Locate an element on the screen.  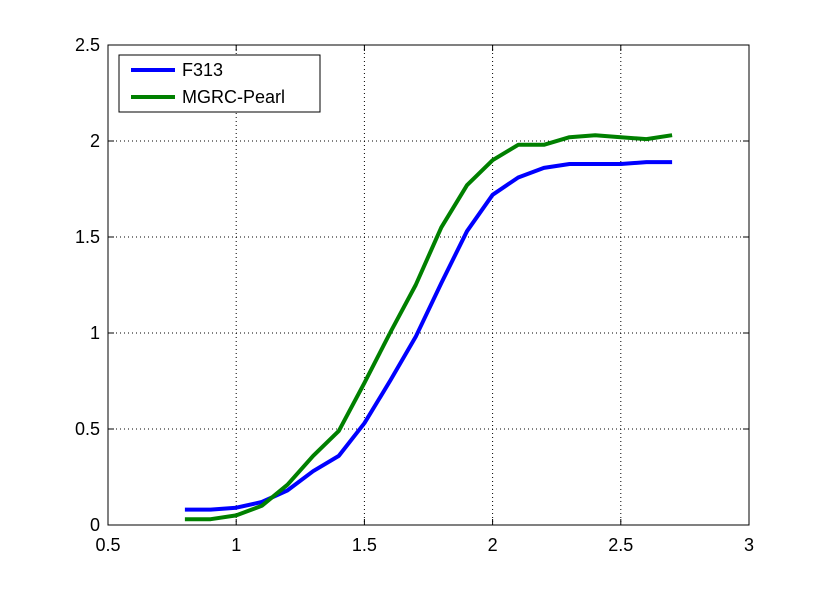
y-tick-label: 0.5 is located at coordinates (87, 429).